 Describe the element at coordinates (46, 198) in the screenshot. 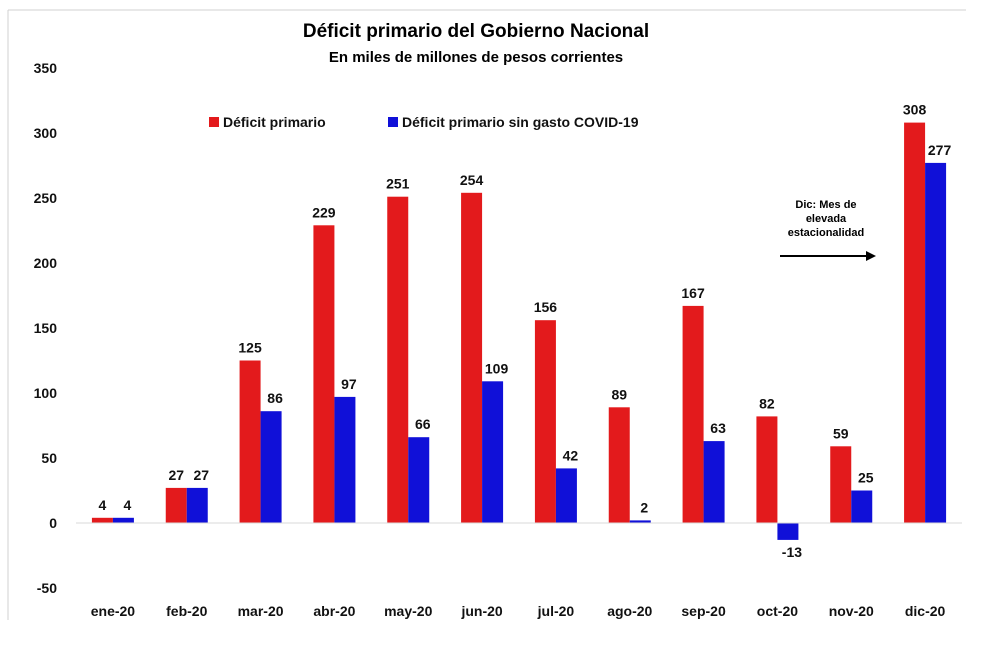

I see `y-tick-label: 250` at that location.